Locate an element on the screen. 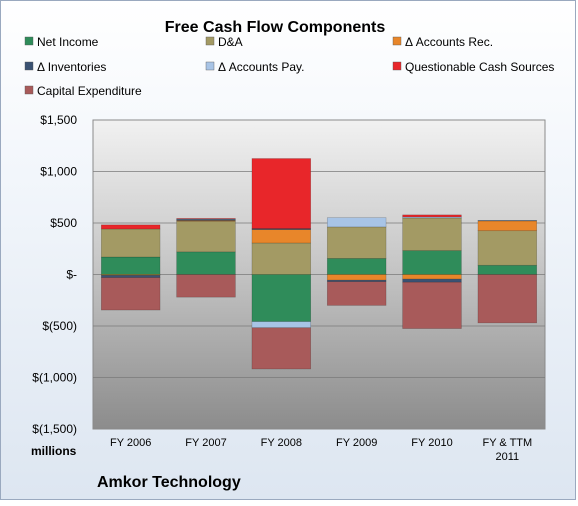 This screenshot has height=506, width=578. bar-capital-expenditure-fy-2008 is located at coordinates (281, 348).